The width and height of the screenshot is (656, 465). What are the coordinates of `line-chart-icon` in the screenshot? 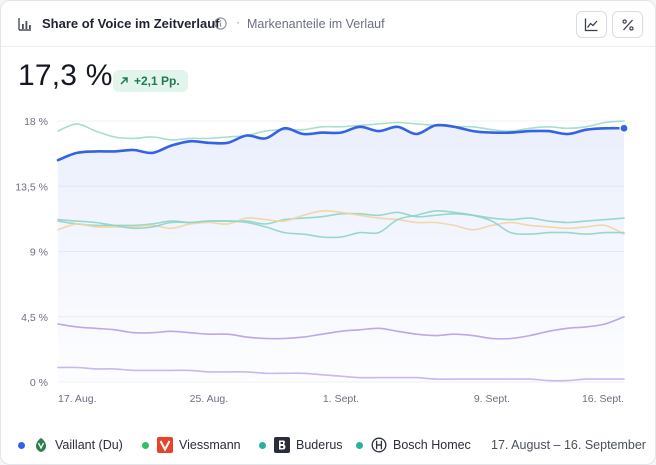 It's located at (591, 25).